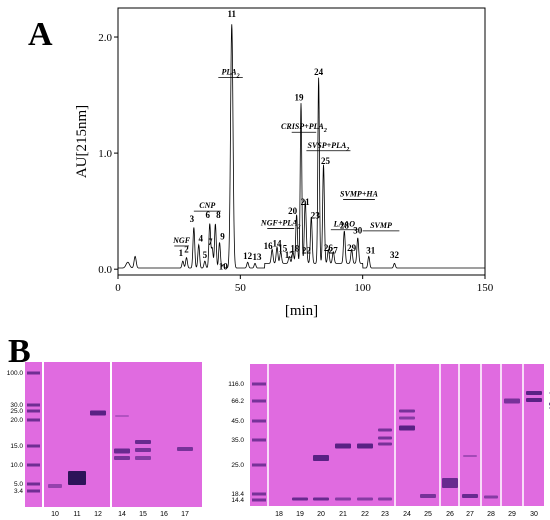 This screenshot has height=520, width=550. I want to click on marker-label: 14.4, so click(237, 500).